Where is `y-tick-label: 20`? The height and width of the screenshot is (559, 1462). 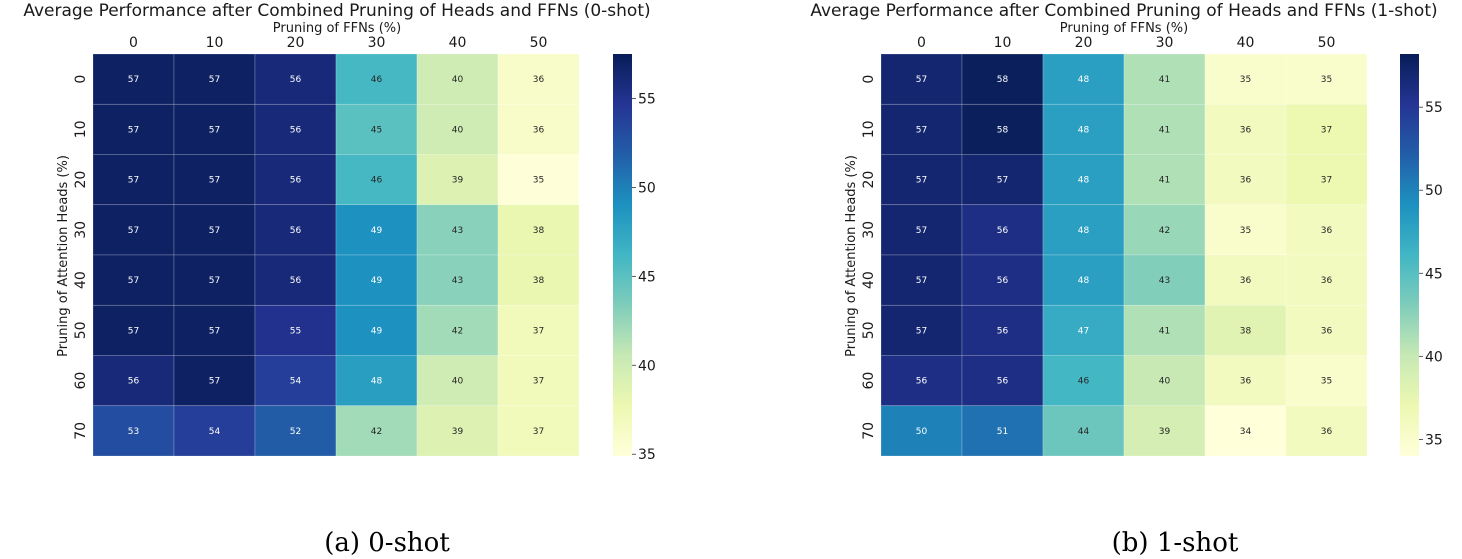
y-tick-label: 20 is located at coordinates (81, 180).